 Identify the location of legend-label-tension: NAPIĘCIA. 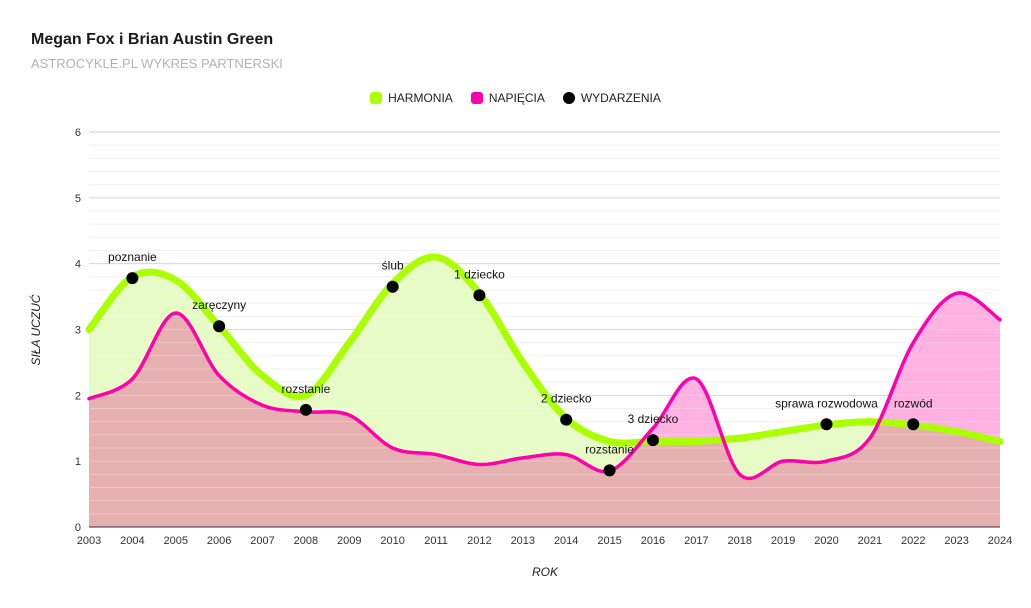
(516, 98).